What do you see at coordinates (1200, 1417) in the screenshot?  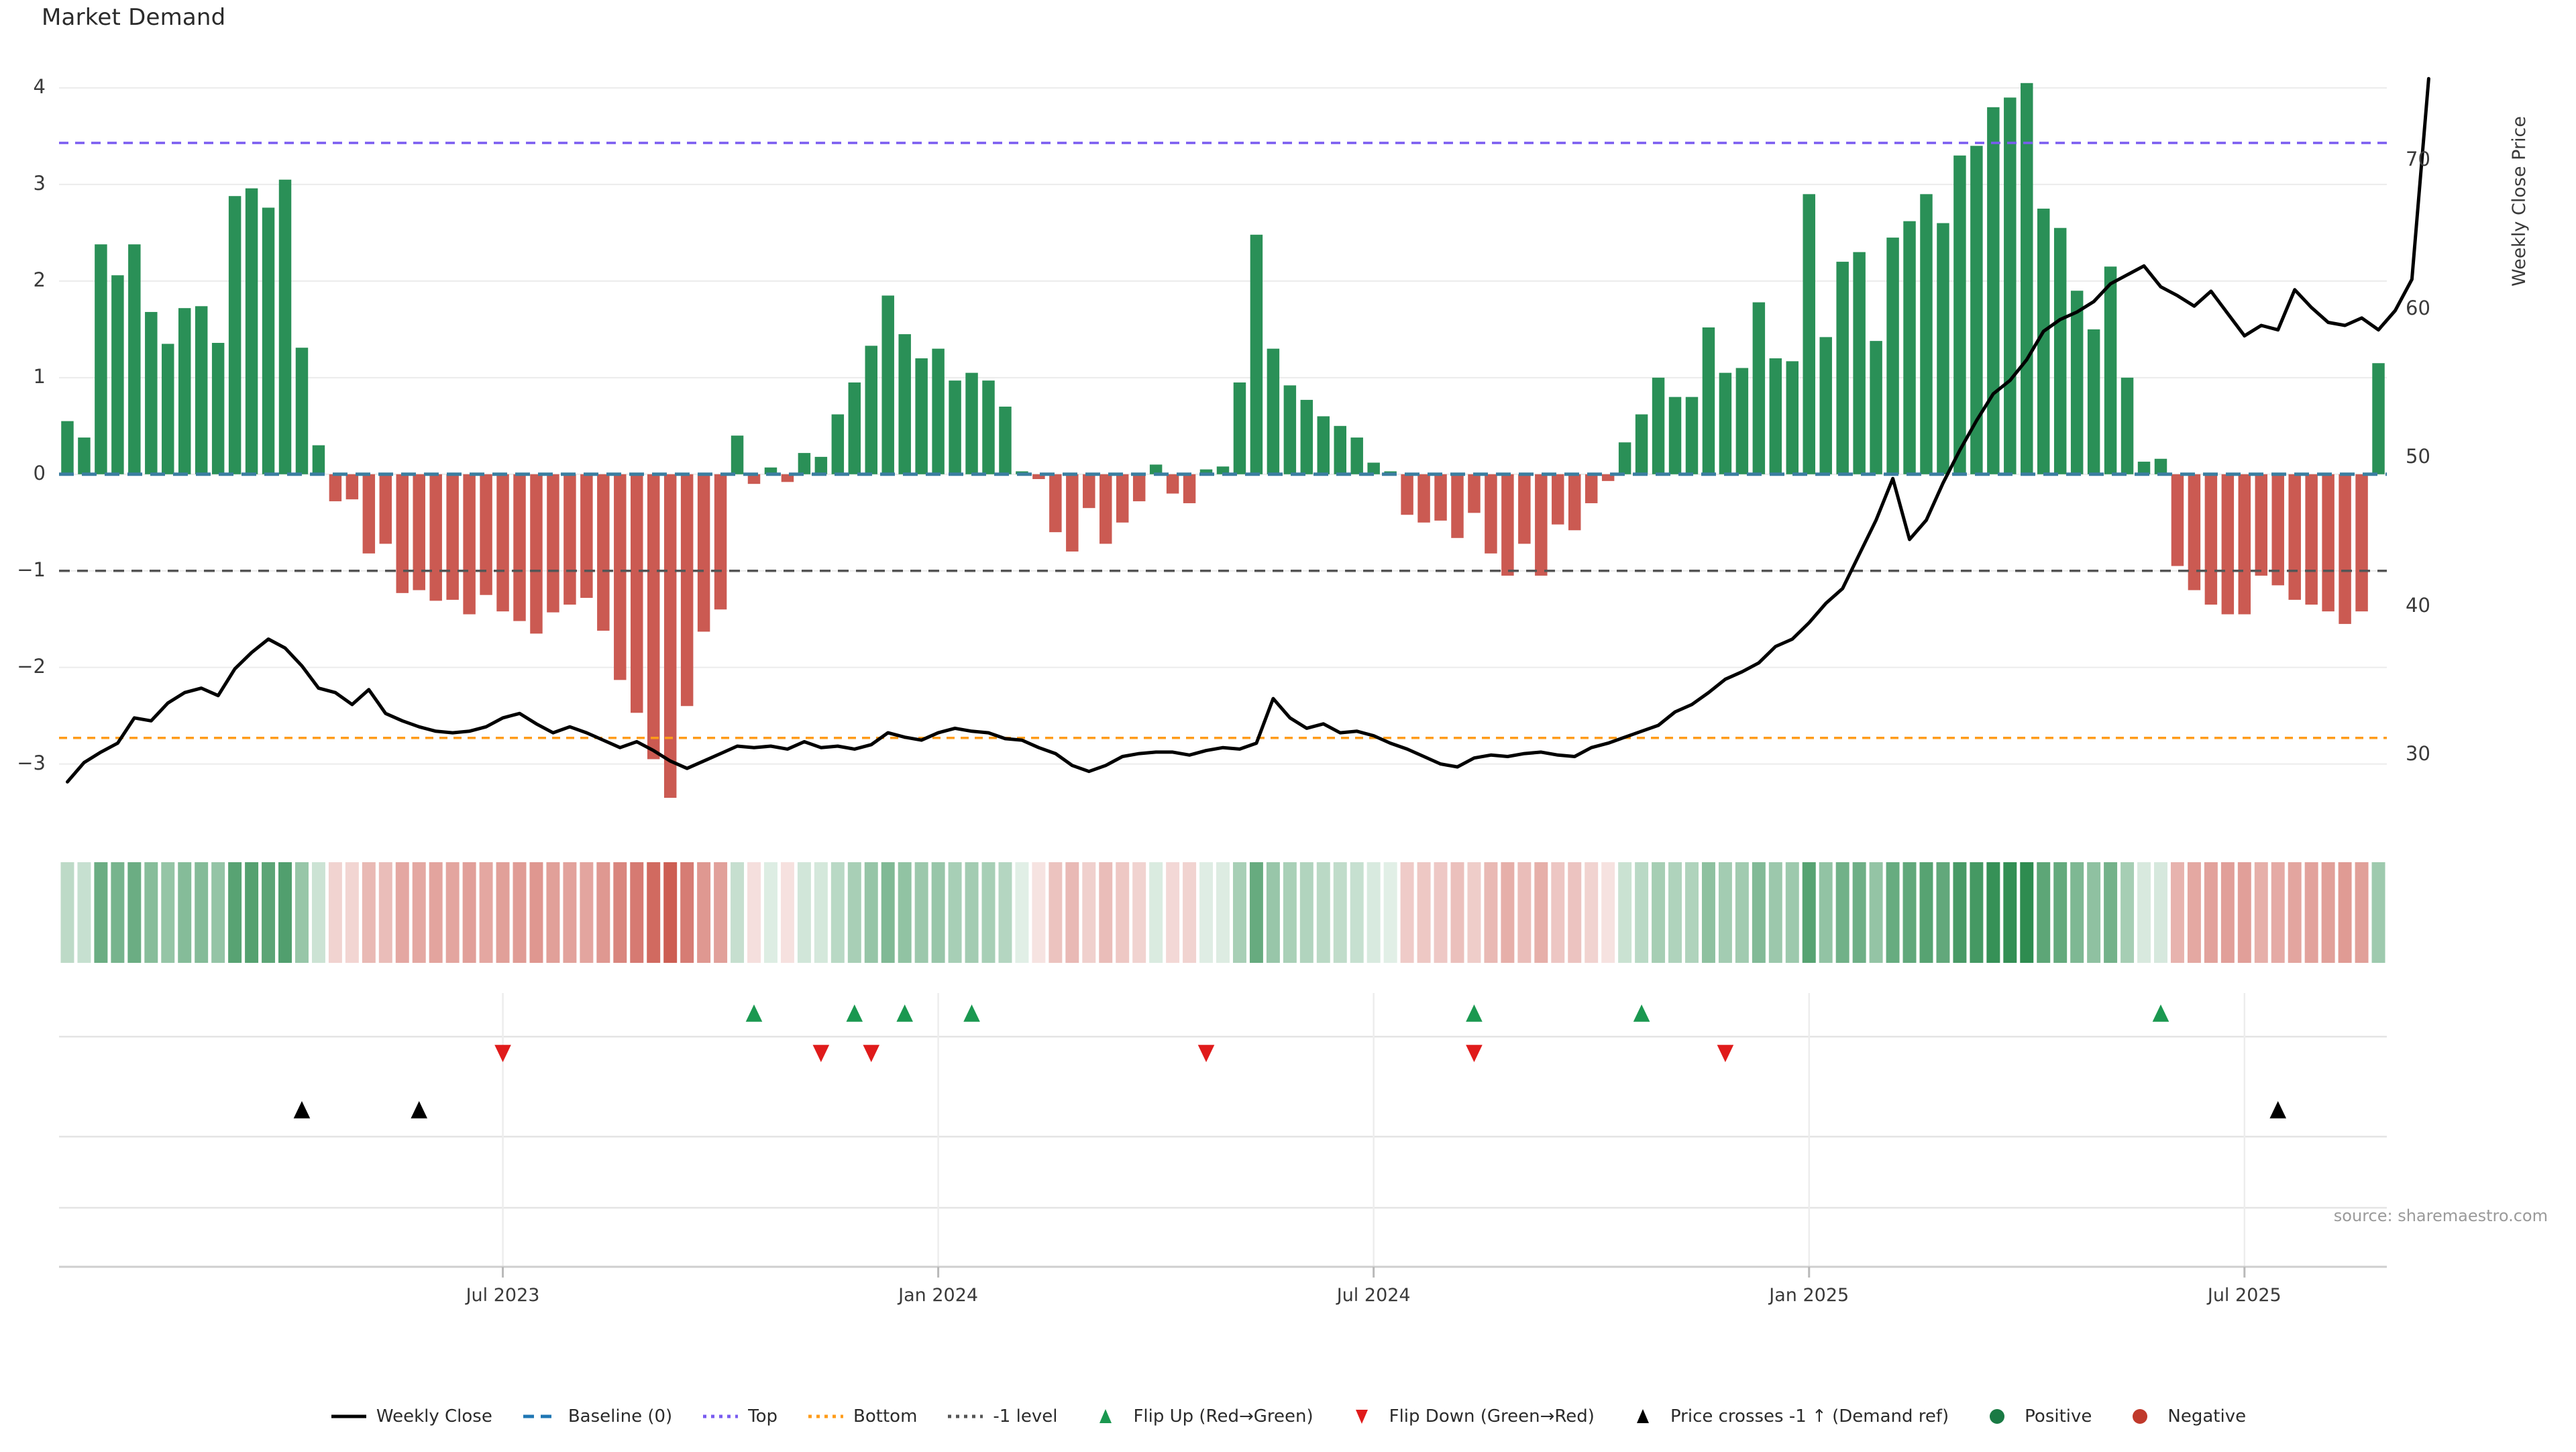 I see `legend-item: Flip Up (Red→Green)` at bounding box center [1200, 1417].